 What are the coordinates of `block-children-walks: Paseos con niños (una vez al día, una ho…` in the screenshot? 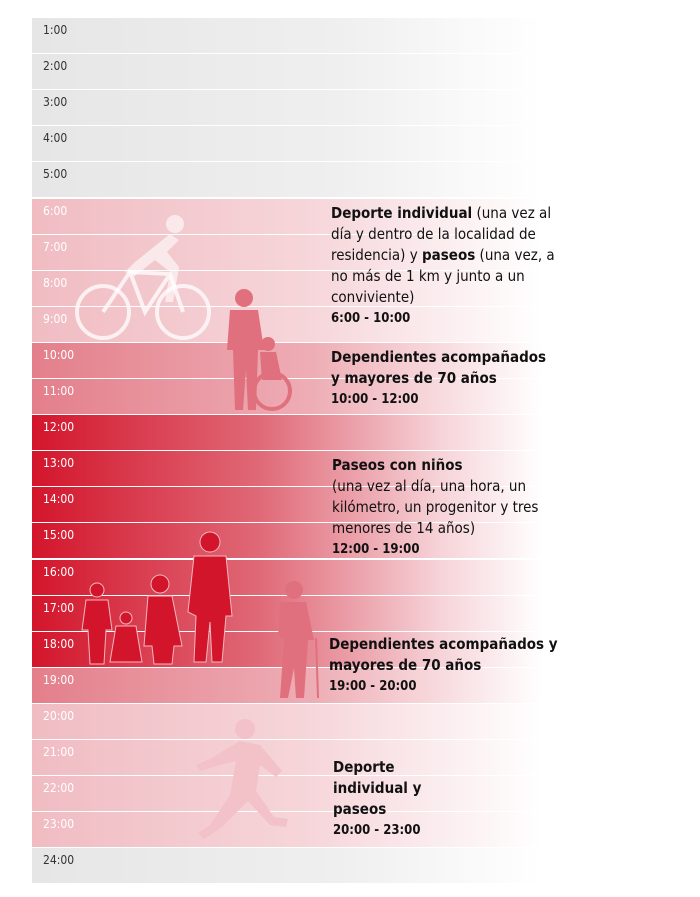 It's located at (437, 507).